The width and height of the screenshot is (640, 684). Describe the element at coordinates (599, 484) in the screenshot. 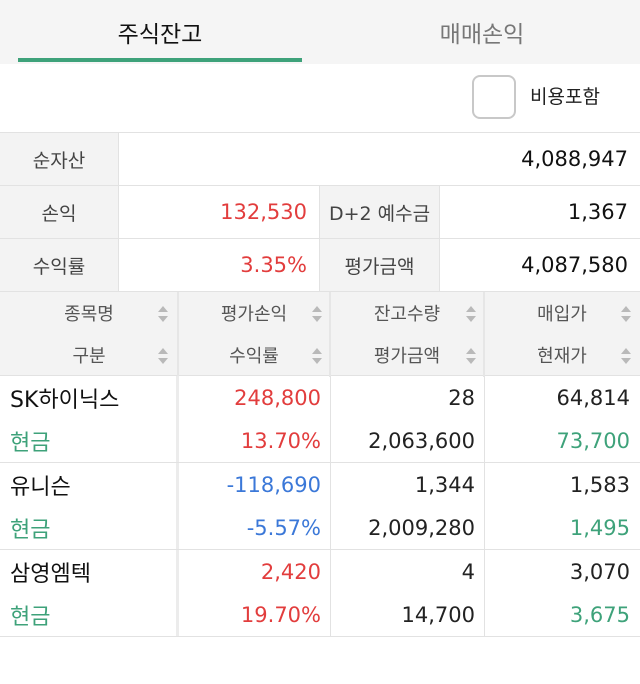

I see `buy-price: 1,583` at that location.